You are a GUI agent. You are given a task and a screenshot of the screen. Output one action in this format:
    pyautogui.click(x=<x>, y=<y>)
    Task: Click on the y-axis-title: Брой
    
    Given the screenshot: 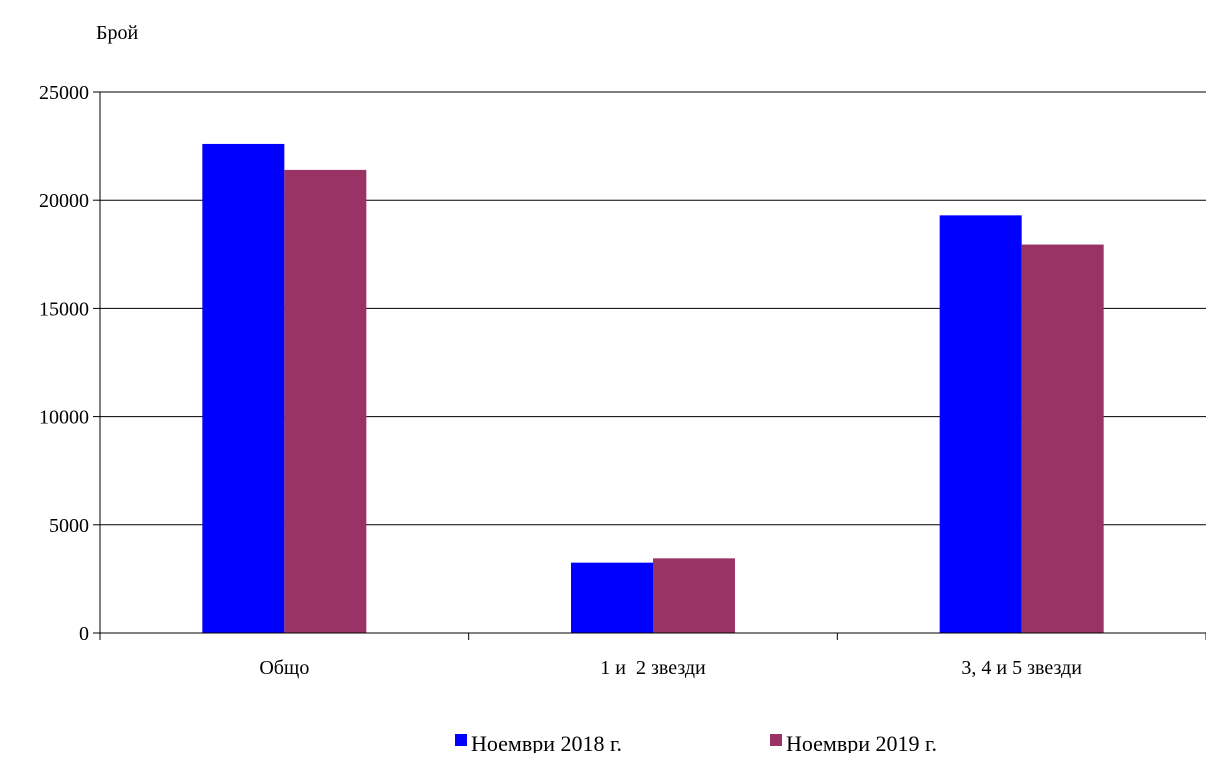 What is the action you would take?
    pyautogui.click(x=117, y=33)
    